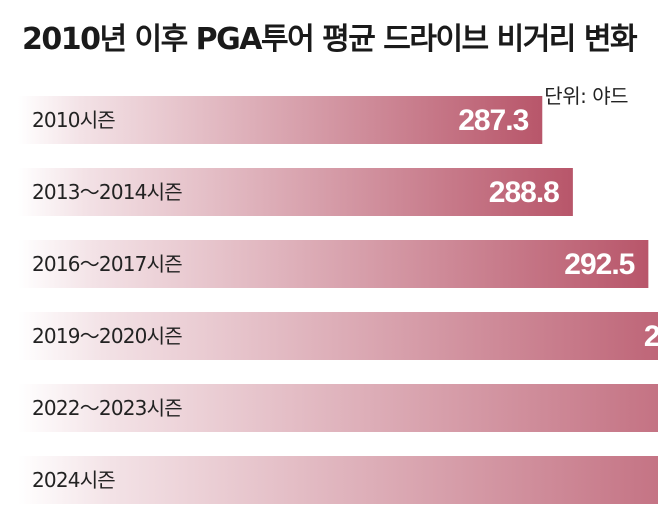 The width and height of the screenshot is (658, 529). I want to click on value-label-2: 292.5, so click(599, 264).